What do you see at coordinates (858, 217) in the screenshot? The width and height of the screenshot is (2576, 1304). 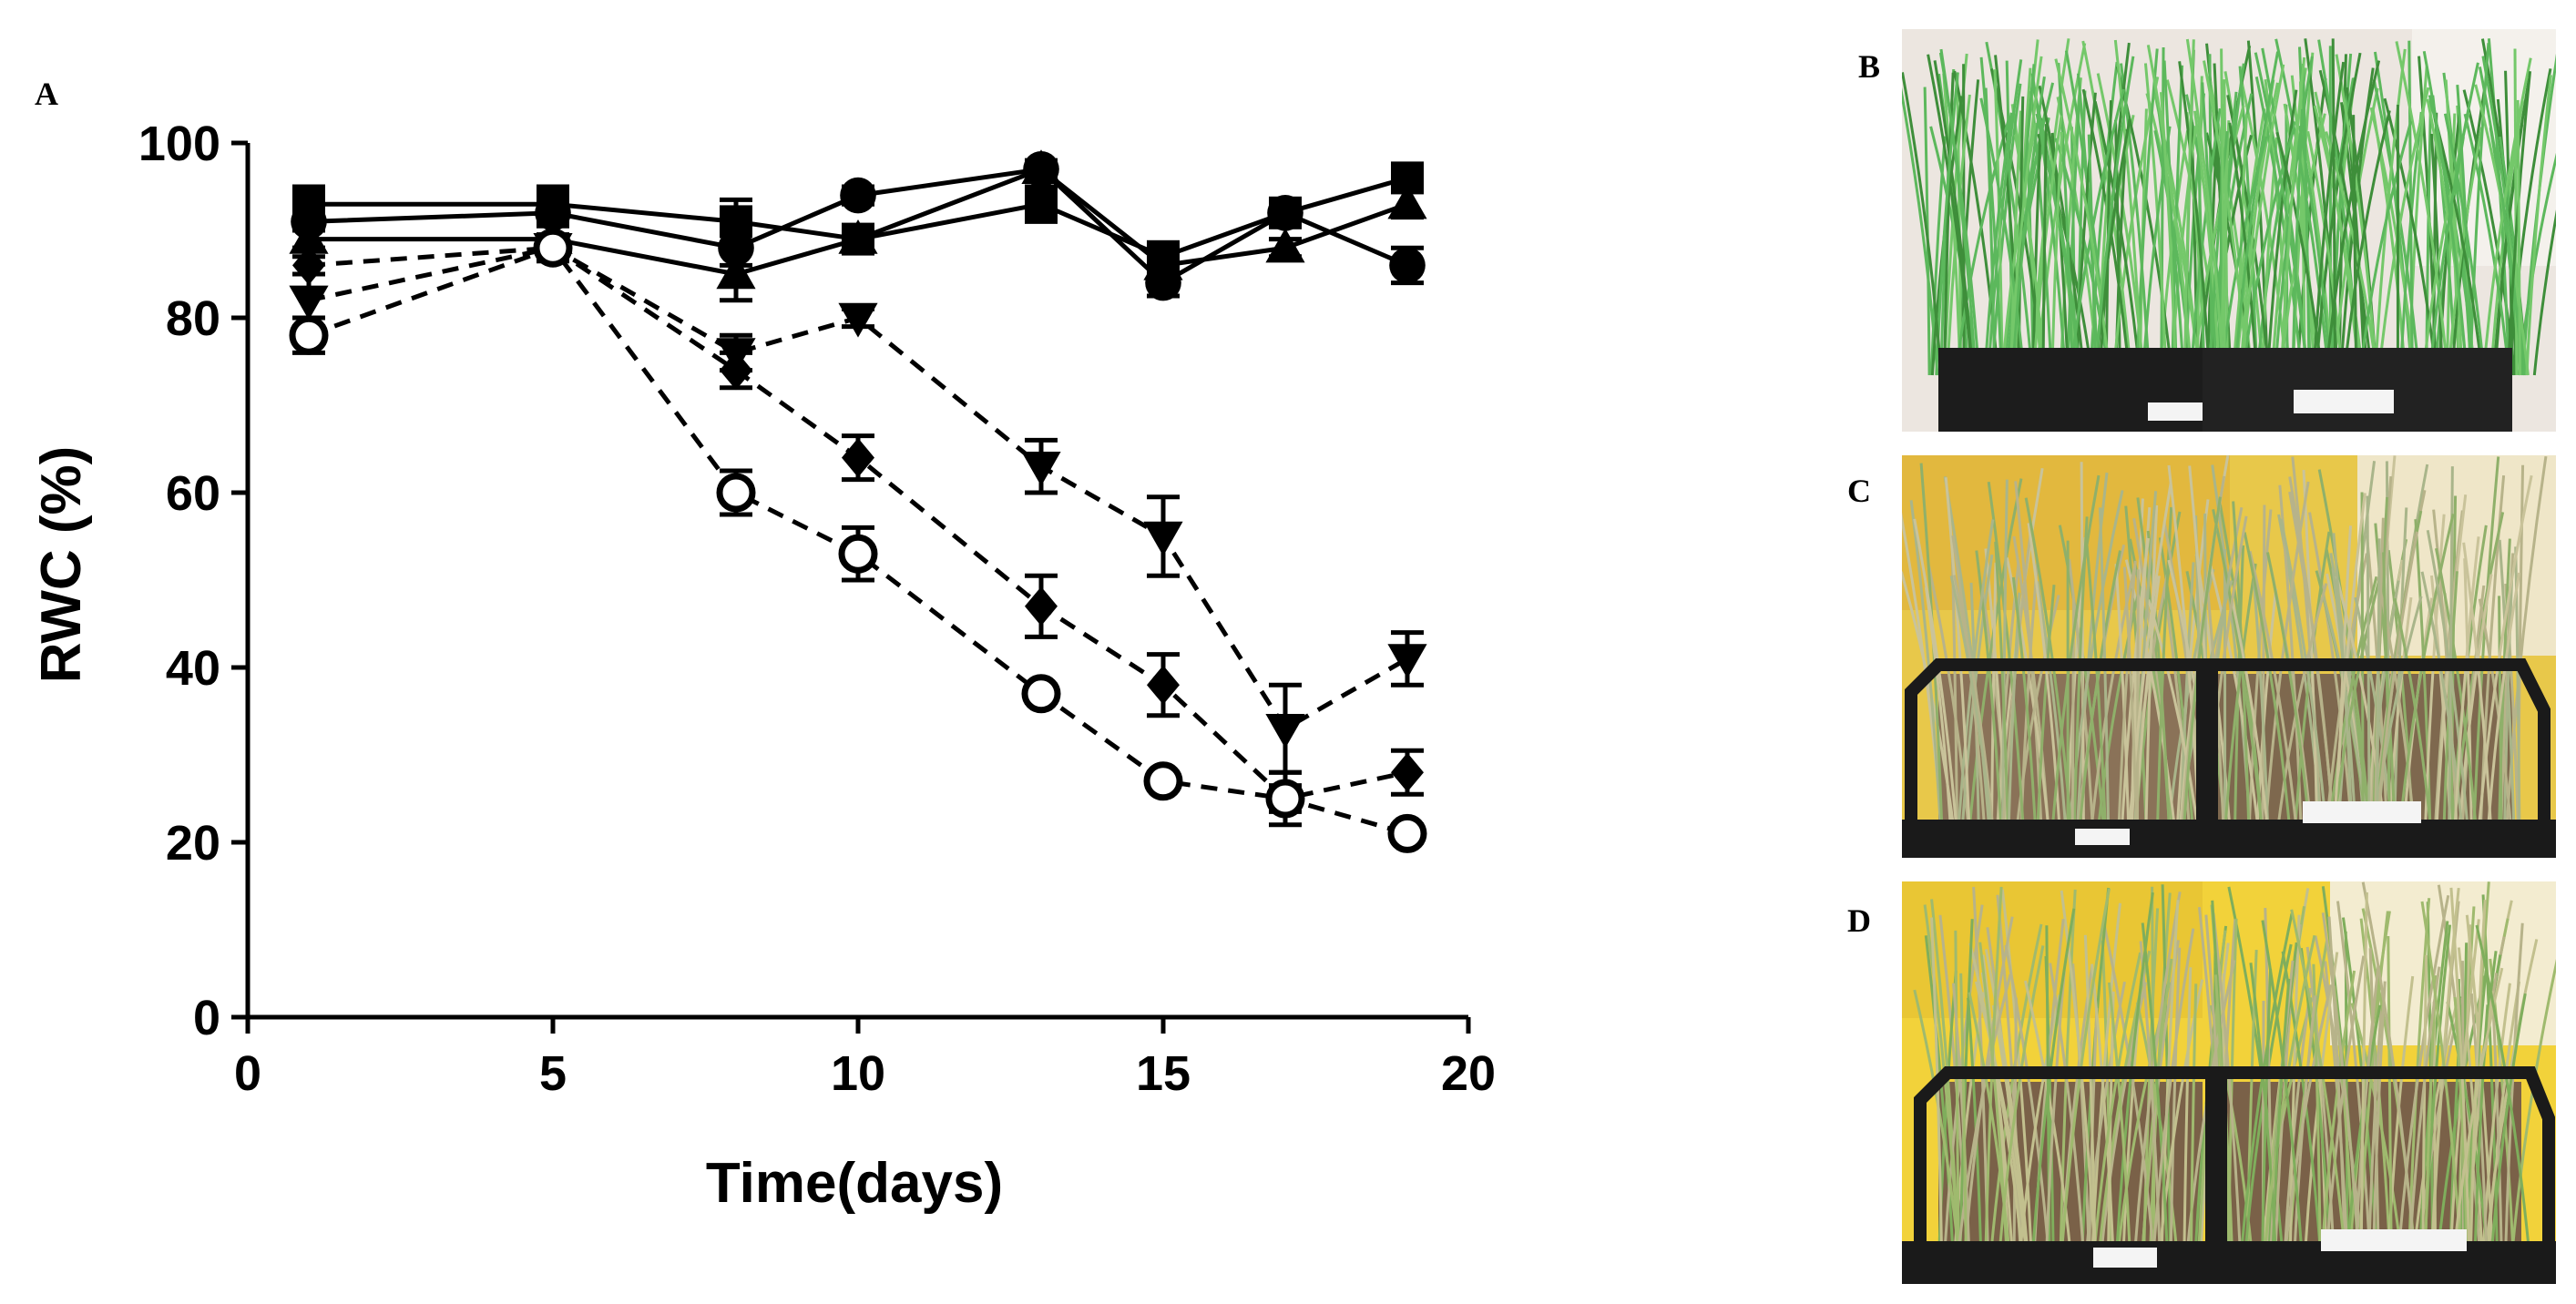 I see `series-line-h2` at bounding box center [858, 217].